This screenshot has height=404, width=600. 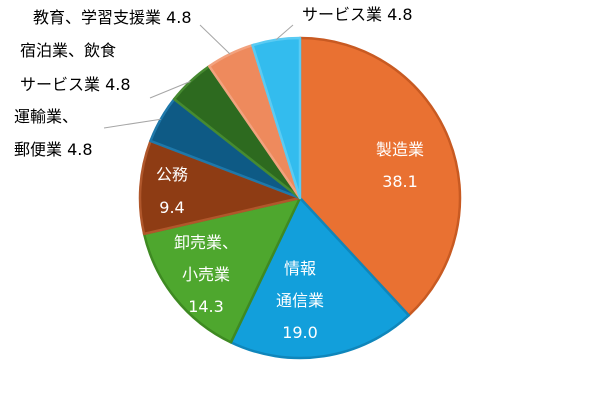 I want to click on slice-category-label: 公務, so click(x=172, y=174).